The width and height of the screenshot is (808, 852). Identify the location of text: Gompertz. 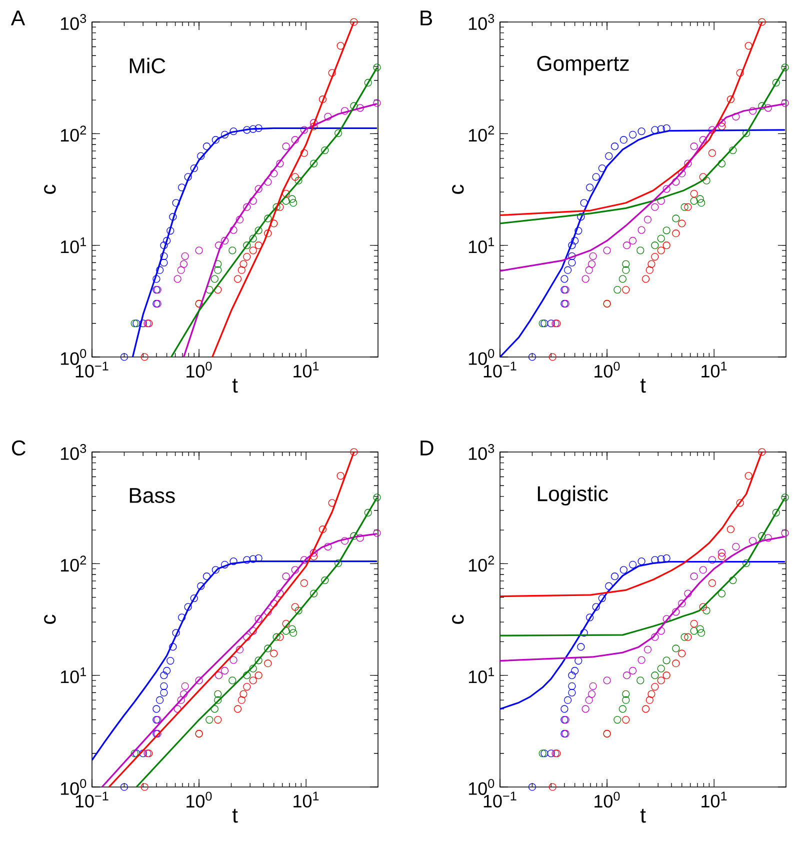
(583, 66).